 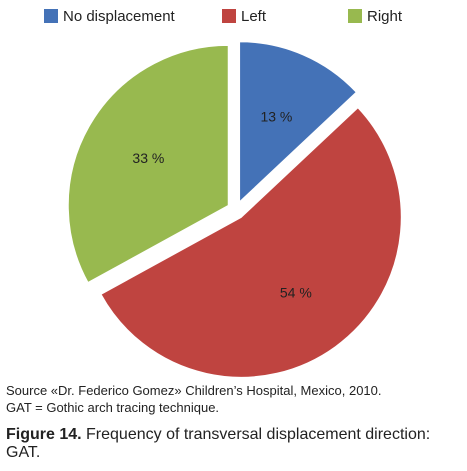 I want to click on abbreviation-line: GAT = Gothic arch tracing technique., so click(x=113, y=407).